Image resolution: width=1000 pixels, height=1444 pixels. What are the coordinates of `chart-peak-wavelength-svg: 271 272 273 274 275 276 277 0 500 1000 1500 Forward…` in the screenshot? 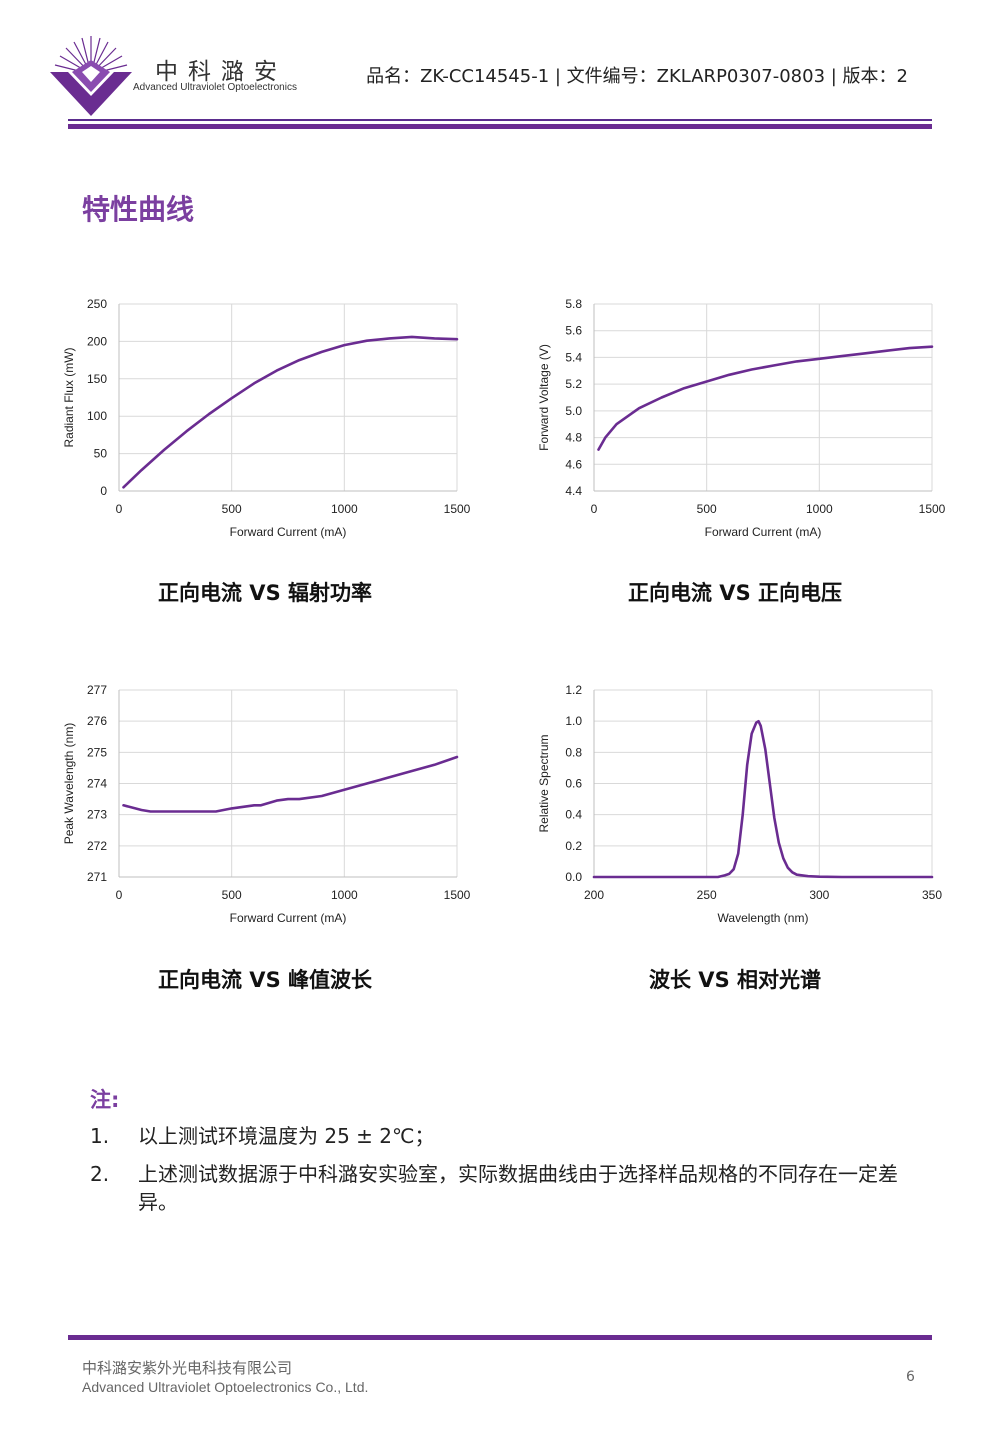 It's located at (266, 804).